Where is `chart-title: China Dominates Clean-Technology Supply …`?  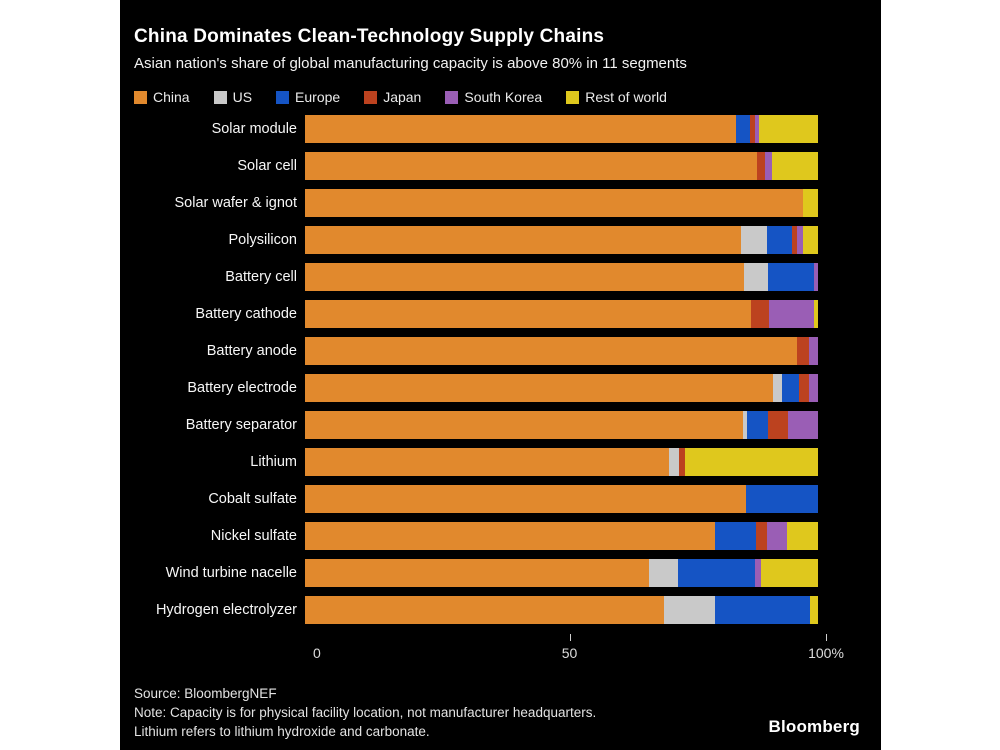
chart-title: China Dominates Clean-Technology Supply … is located at coordinates (369, 36).